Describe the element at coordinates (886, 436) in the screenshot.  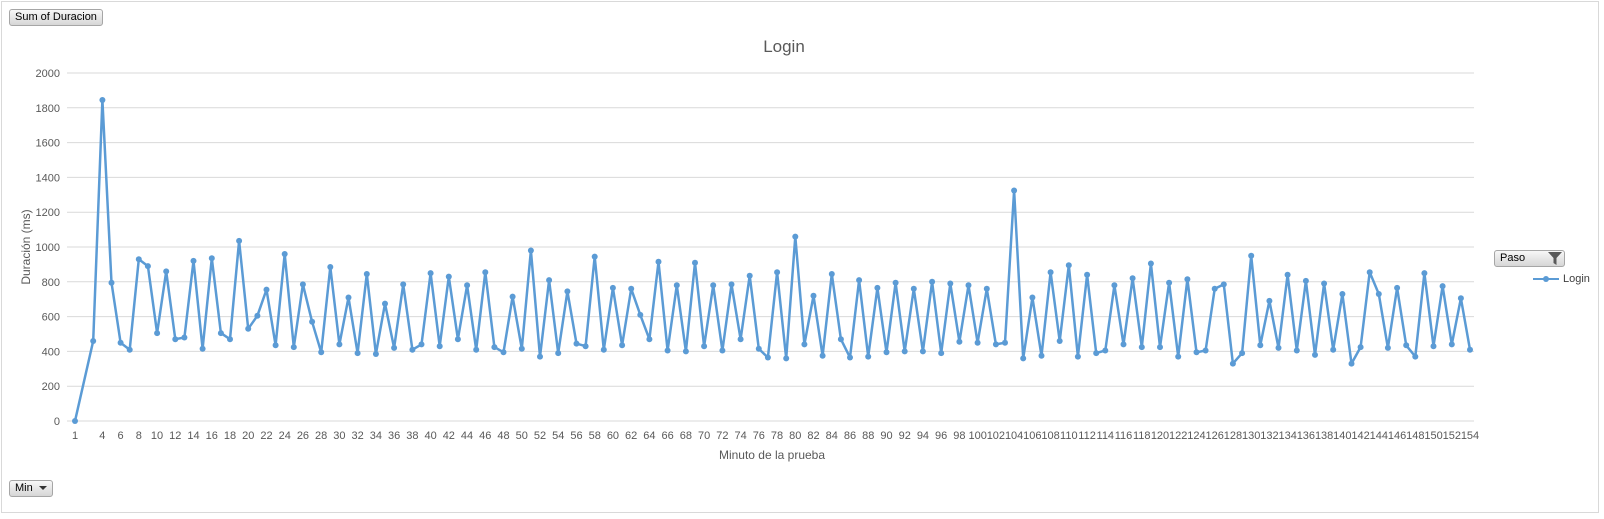
I see `x-tick-label: 90` at that location.